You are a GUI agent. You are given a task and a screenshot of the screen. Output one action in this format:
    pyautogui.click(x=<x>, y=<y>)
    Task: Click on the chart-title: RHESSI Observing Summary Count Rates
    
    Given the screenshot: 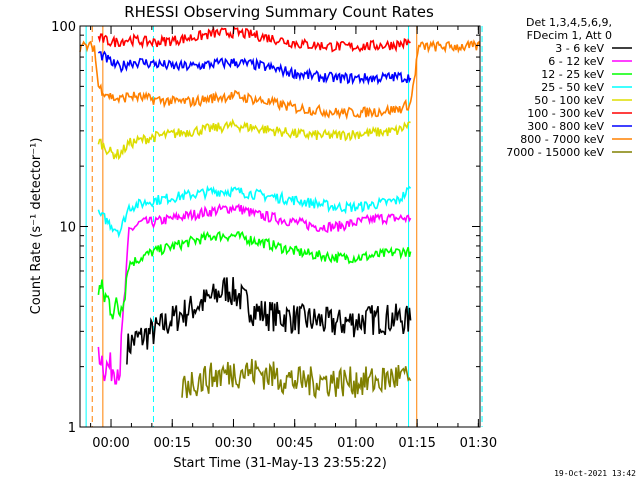 What is the action you would take?
    pyautogui.click(x=279, y=12)
    